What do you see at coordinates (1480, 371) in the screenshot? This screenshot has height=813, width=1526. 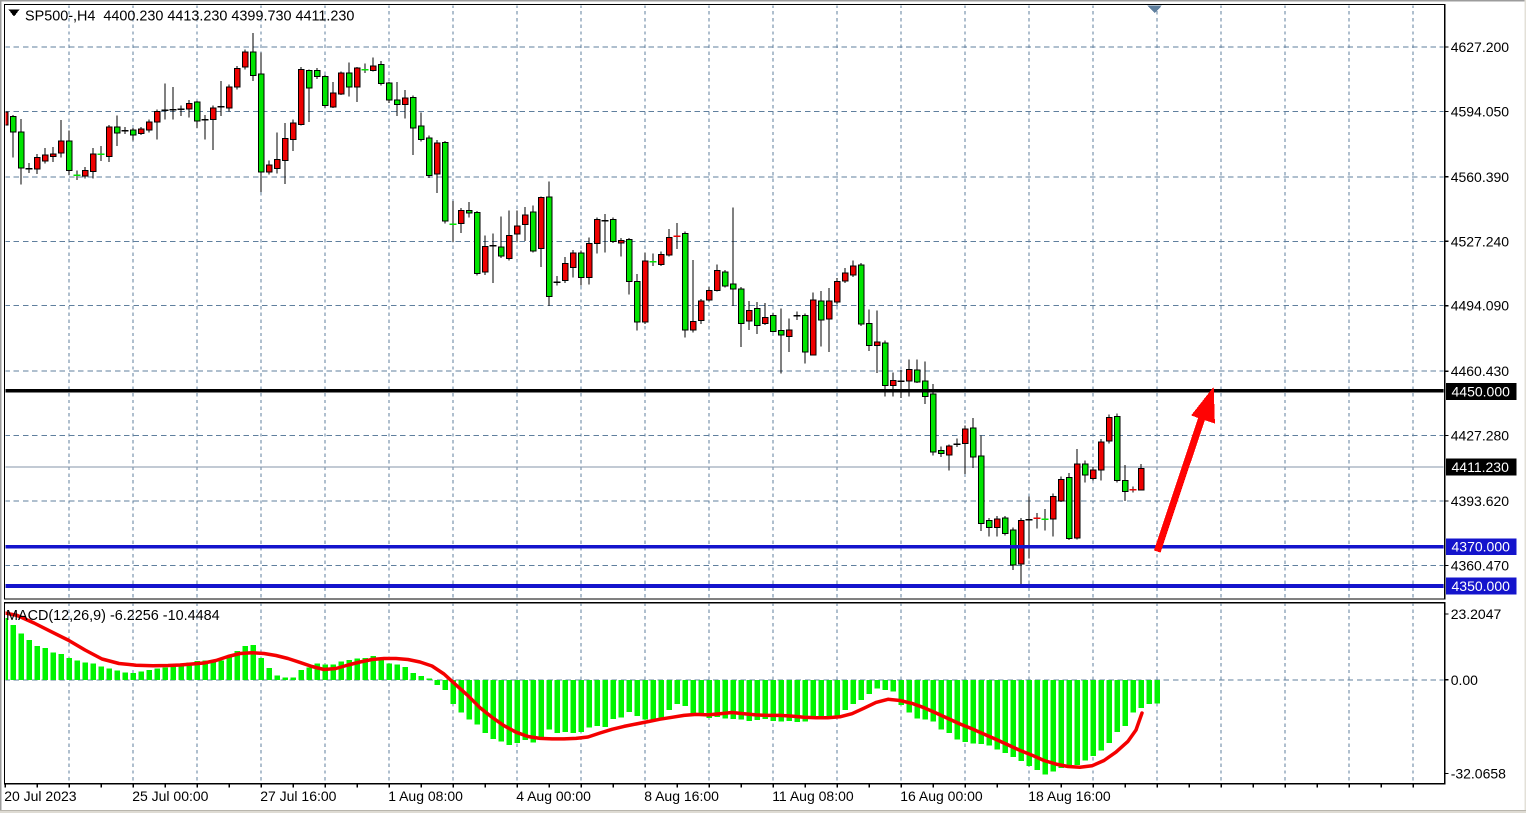 I see `svg-text: 4460.430` at bounding box center [1480, 371].